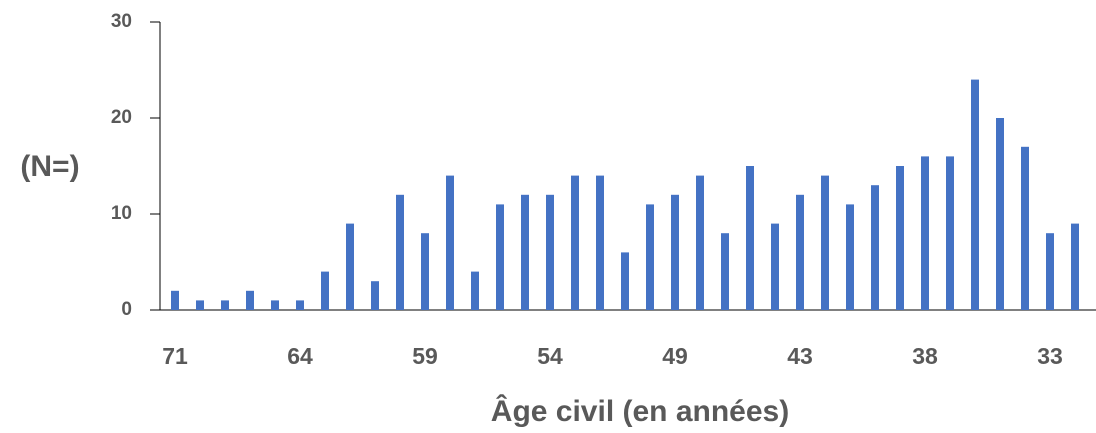 The width and height of the screenshot is (1096, 433). I want to click on y-tick-label: 0, so click(126, 309).